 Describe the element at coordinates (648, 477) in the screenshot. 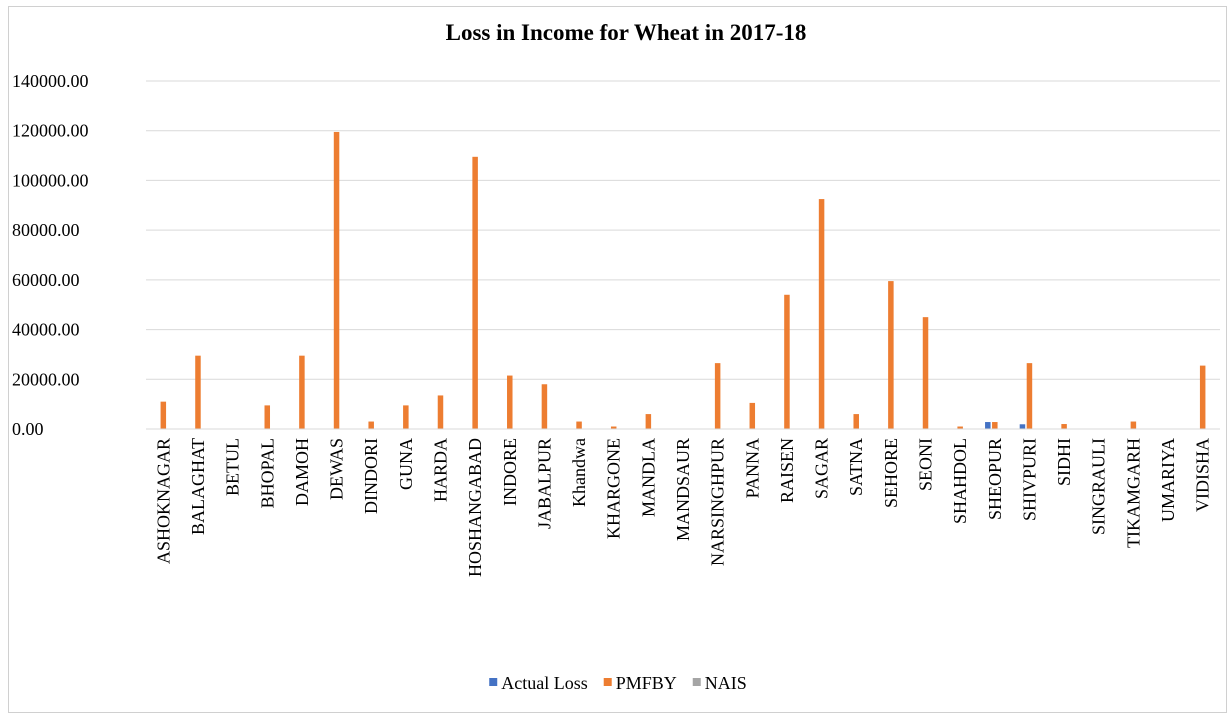

I see `x-tick-label: MANDLA` at that location.